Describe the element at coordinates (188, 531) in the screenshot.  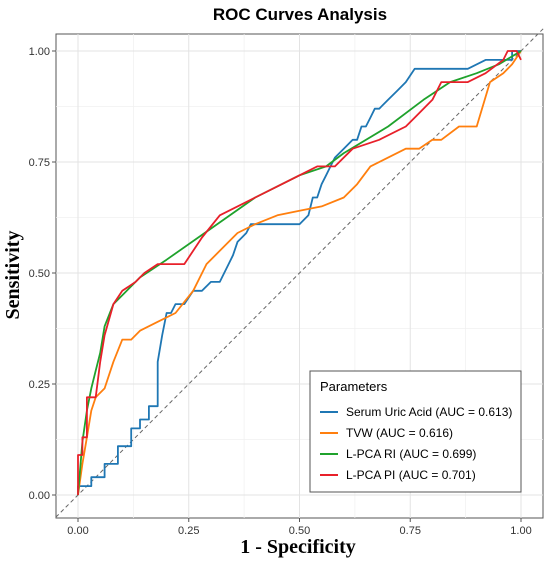
I see `x-tick-label: 0.25` at that location.